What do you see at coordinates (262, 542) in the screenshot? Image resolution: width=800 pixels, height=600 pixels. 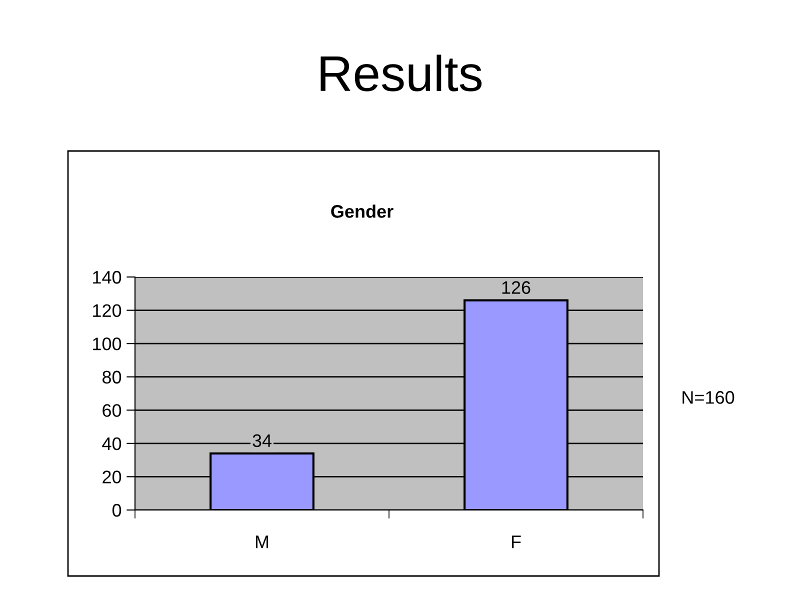 I see `x-tick-label: M` at bounding box center [262, 542].